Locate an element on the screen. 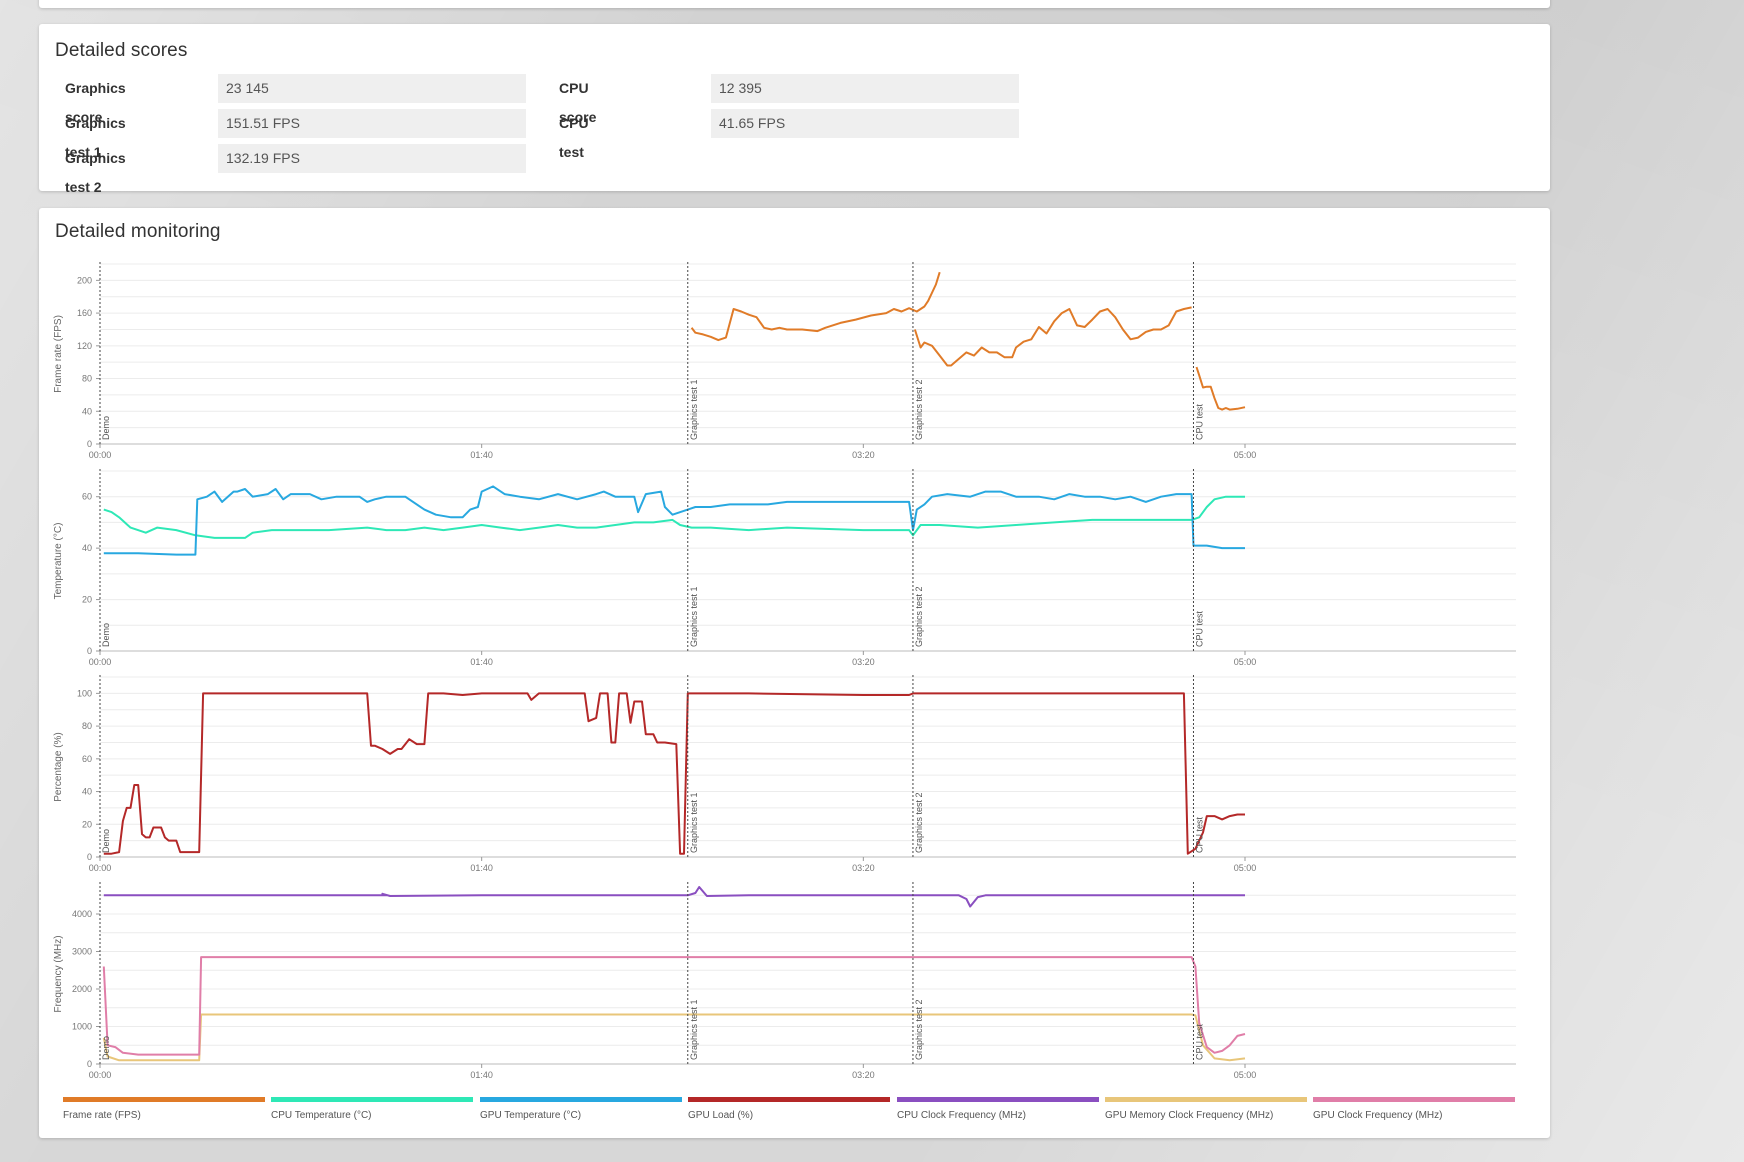 This screenshot has height=1162, width=1744. score-label: CPU test is located at coordinates (574, 137).